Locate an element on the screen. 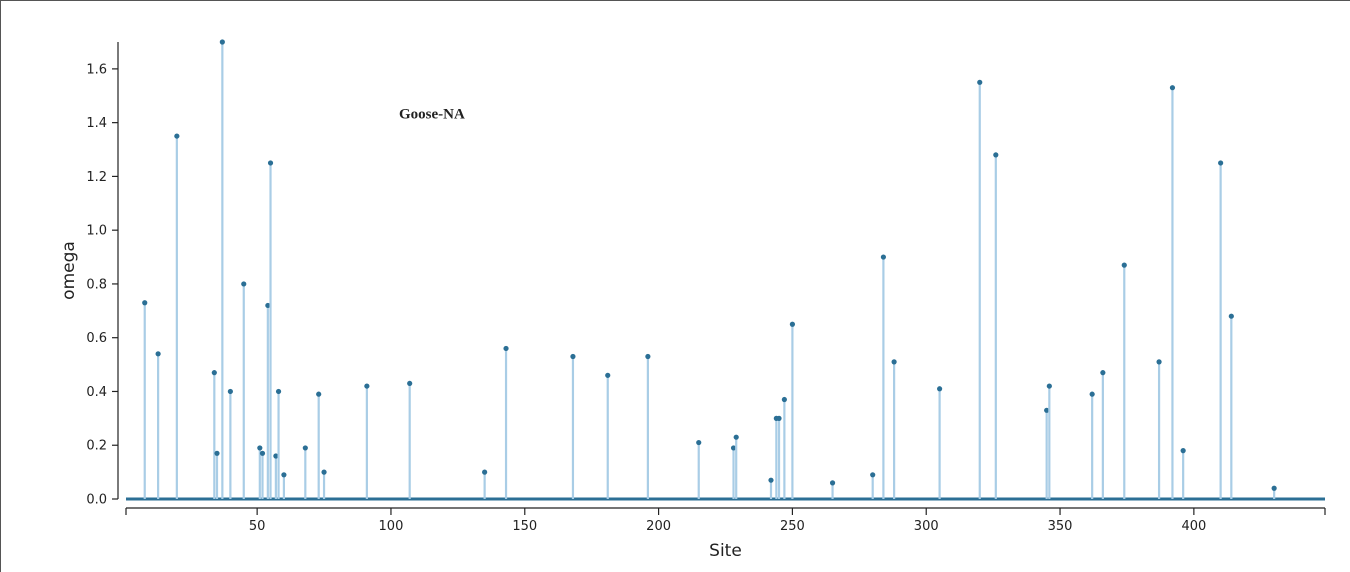 The width and height of the screenshot is (1350, 572). y-axis-ticks: 0.0 0.2 0.4 0.6 0.8 1.0 1.2 1.4 1.6 is located at coordinates (102, 285).